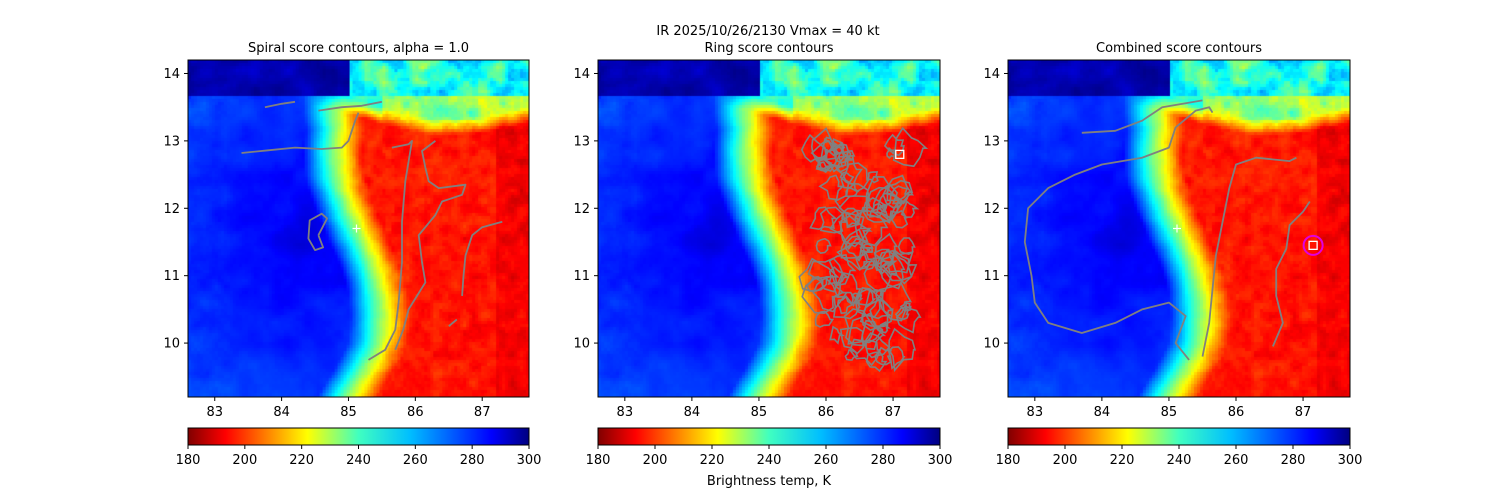 This screenshot has height=500, width=1500. I want to click on colorbar: 180 200 220 240 260 280 300, so click(769, 447).